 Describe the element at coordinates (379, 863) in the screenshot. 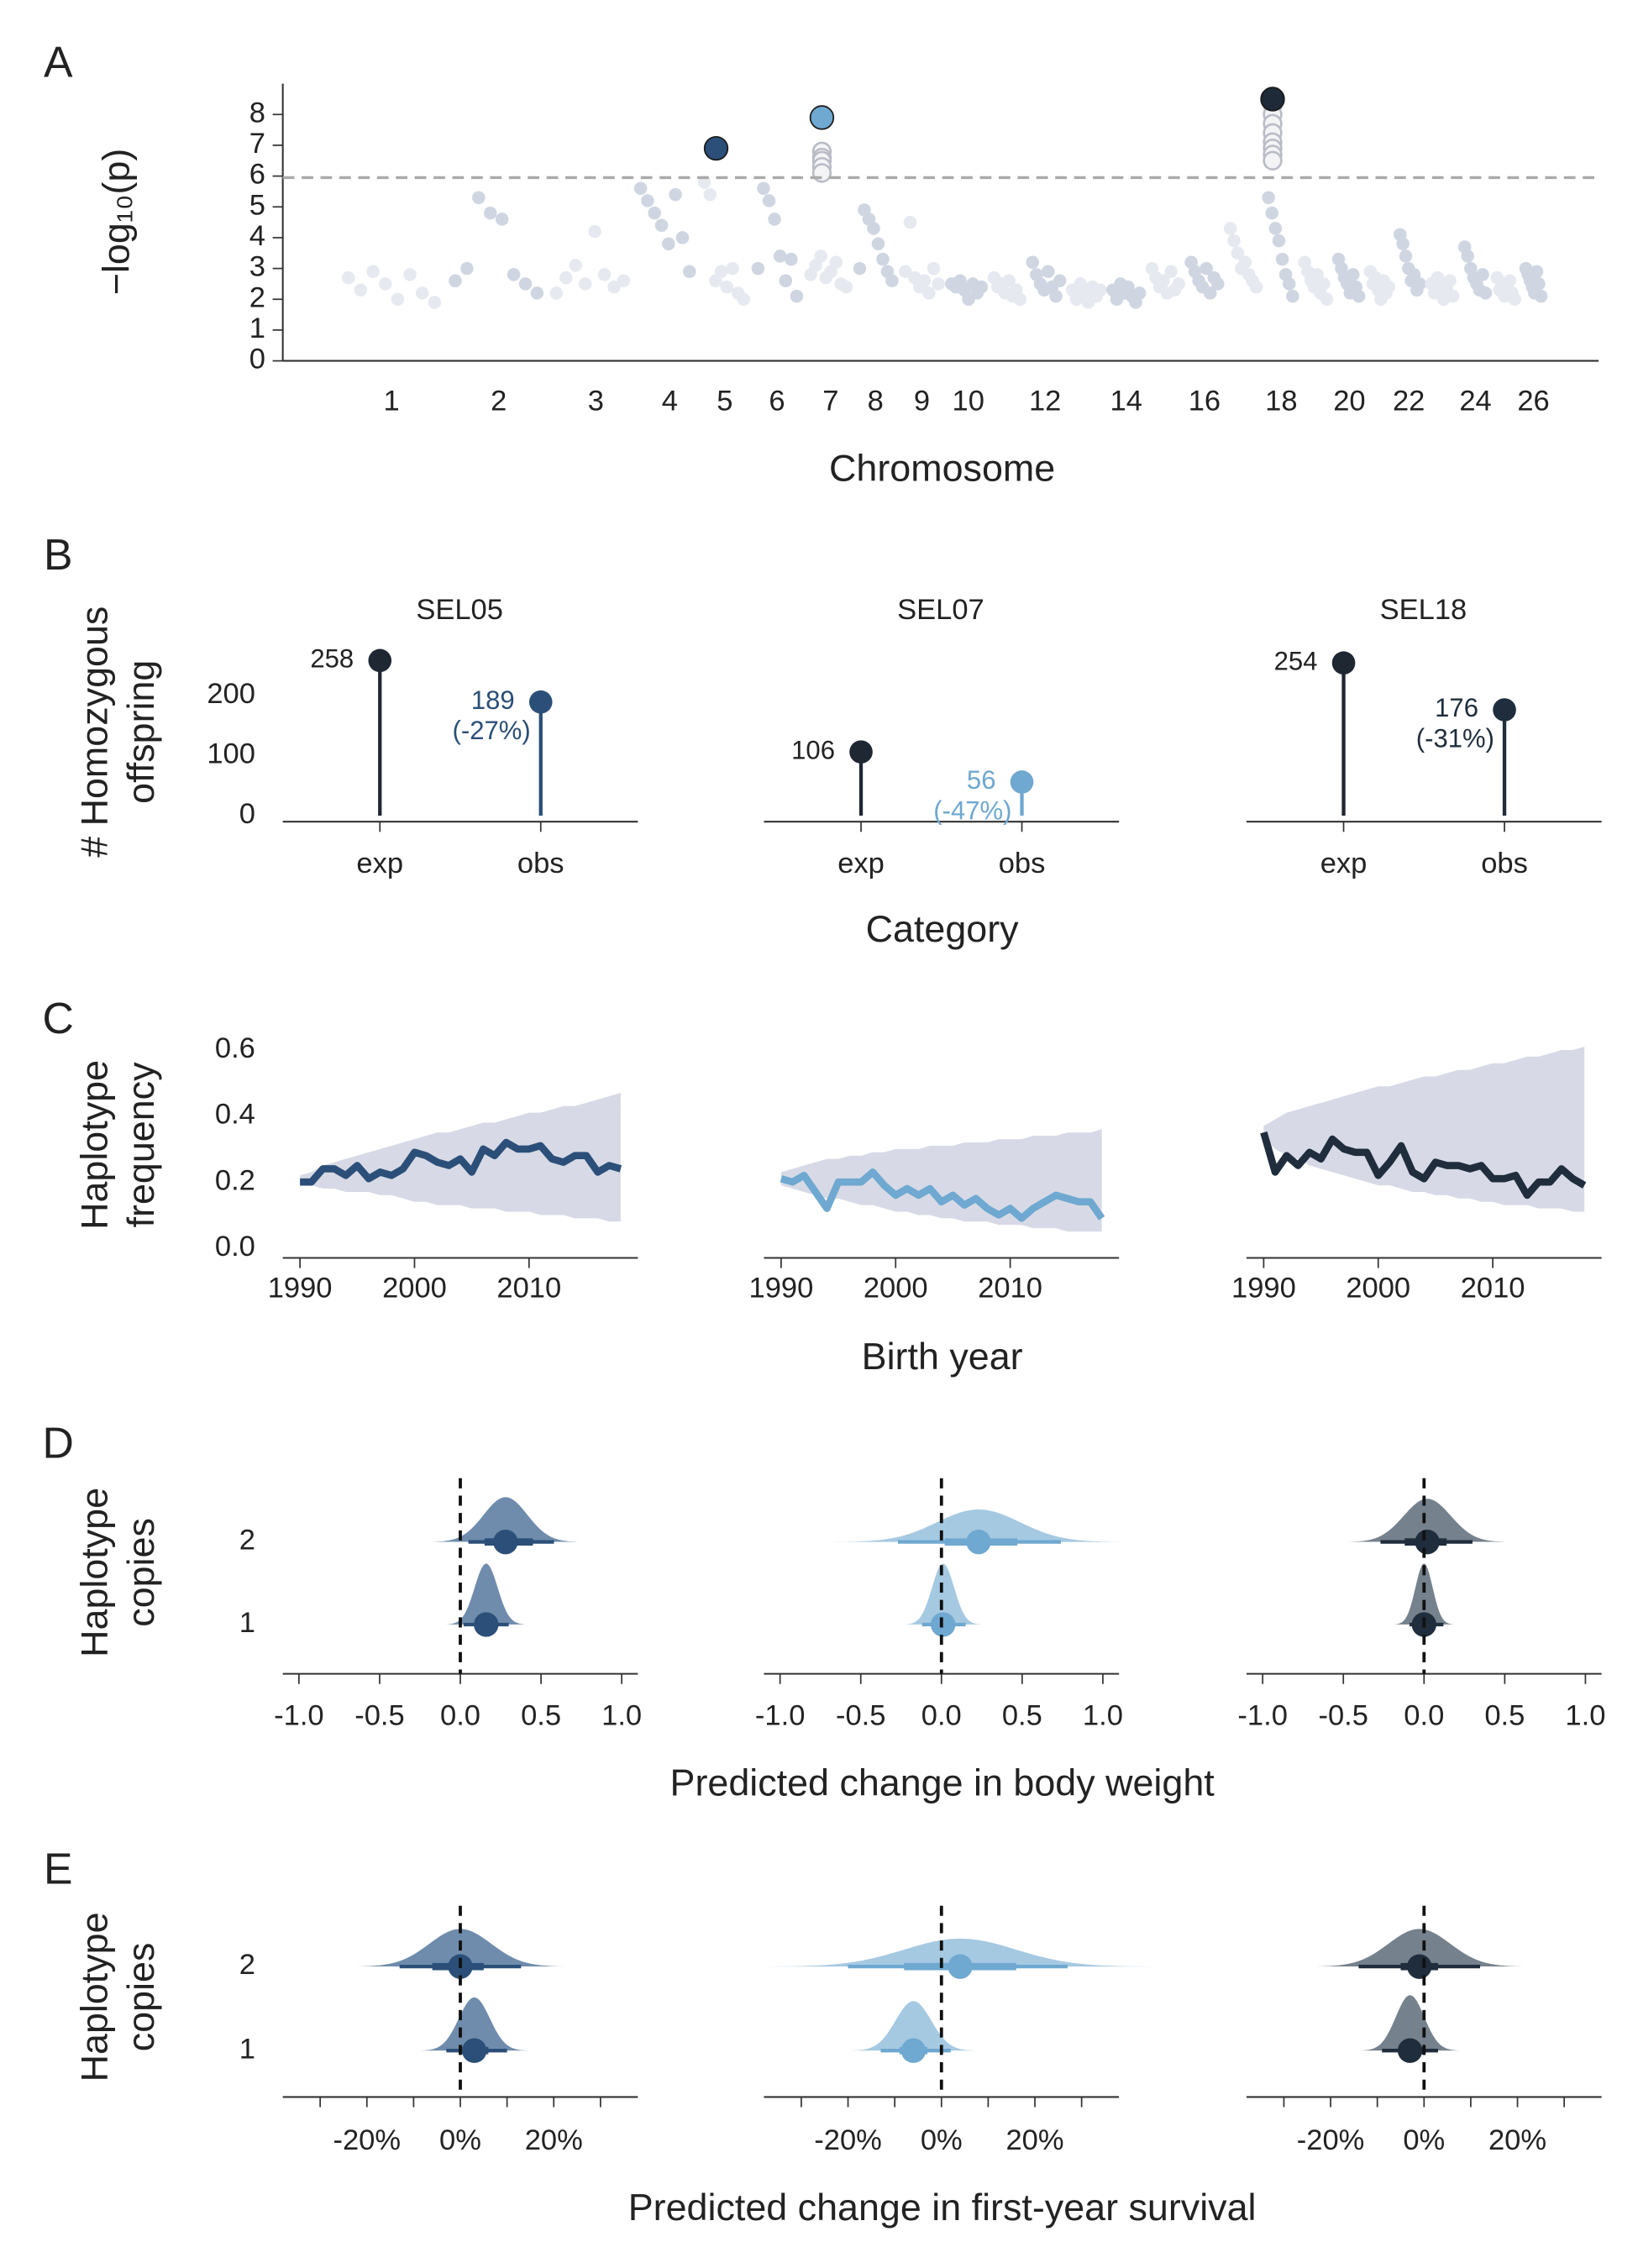

I see `x-tick-label: exp` at that location.